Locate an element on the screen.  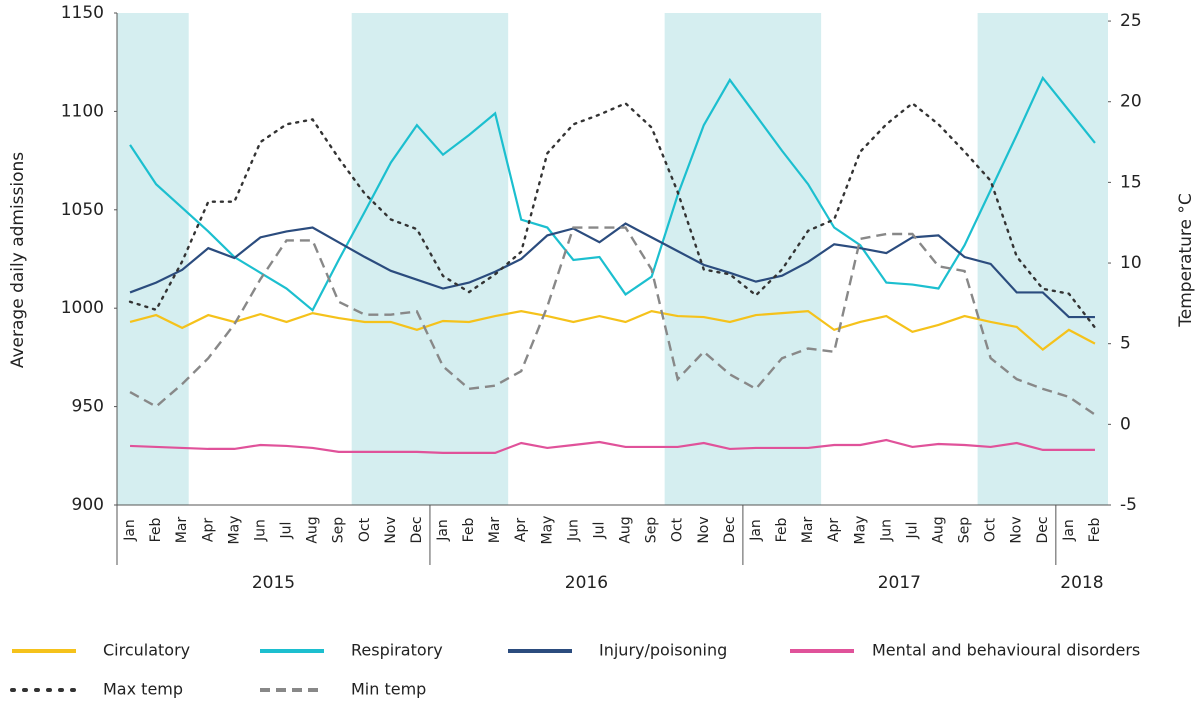
year-label: 2018 is located at coordinates (1081, 583).